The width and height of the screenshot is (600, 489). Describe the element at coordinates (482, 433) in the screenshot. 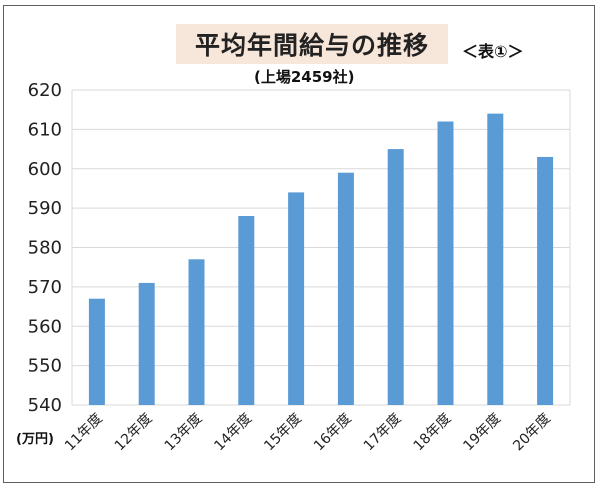

I see `x-tick-label: 19年度` at that location.